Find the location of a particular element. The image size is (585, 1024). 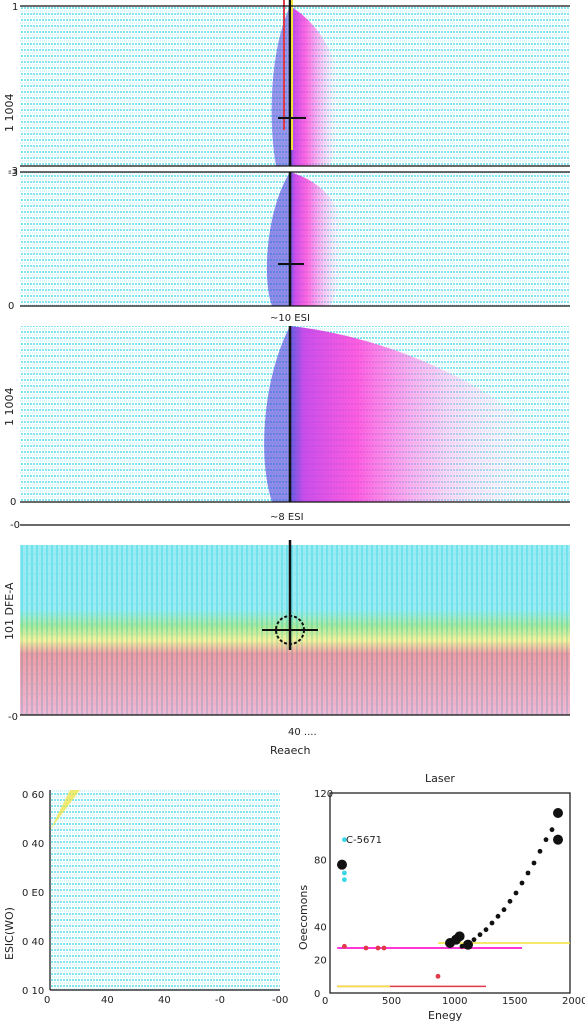

panel-2-edge is located at coordinates (278, 239).